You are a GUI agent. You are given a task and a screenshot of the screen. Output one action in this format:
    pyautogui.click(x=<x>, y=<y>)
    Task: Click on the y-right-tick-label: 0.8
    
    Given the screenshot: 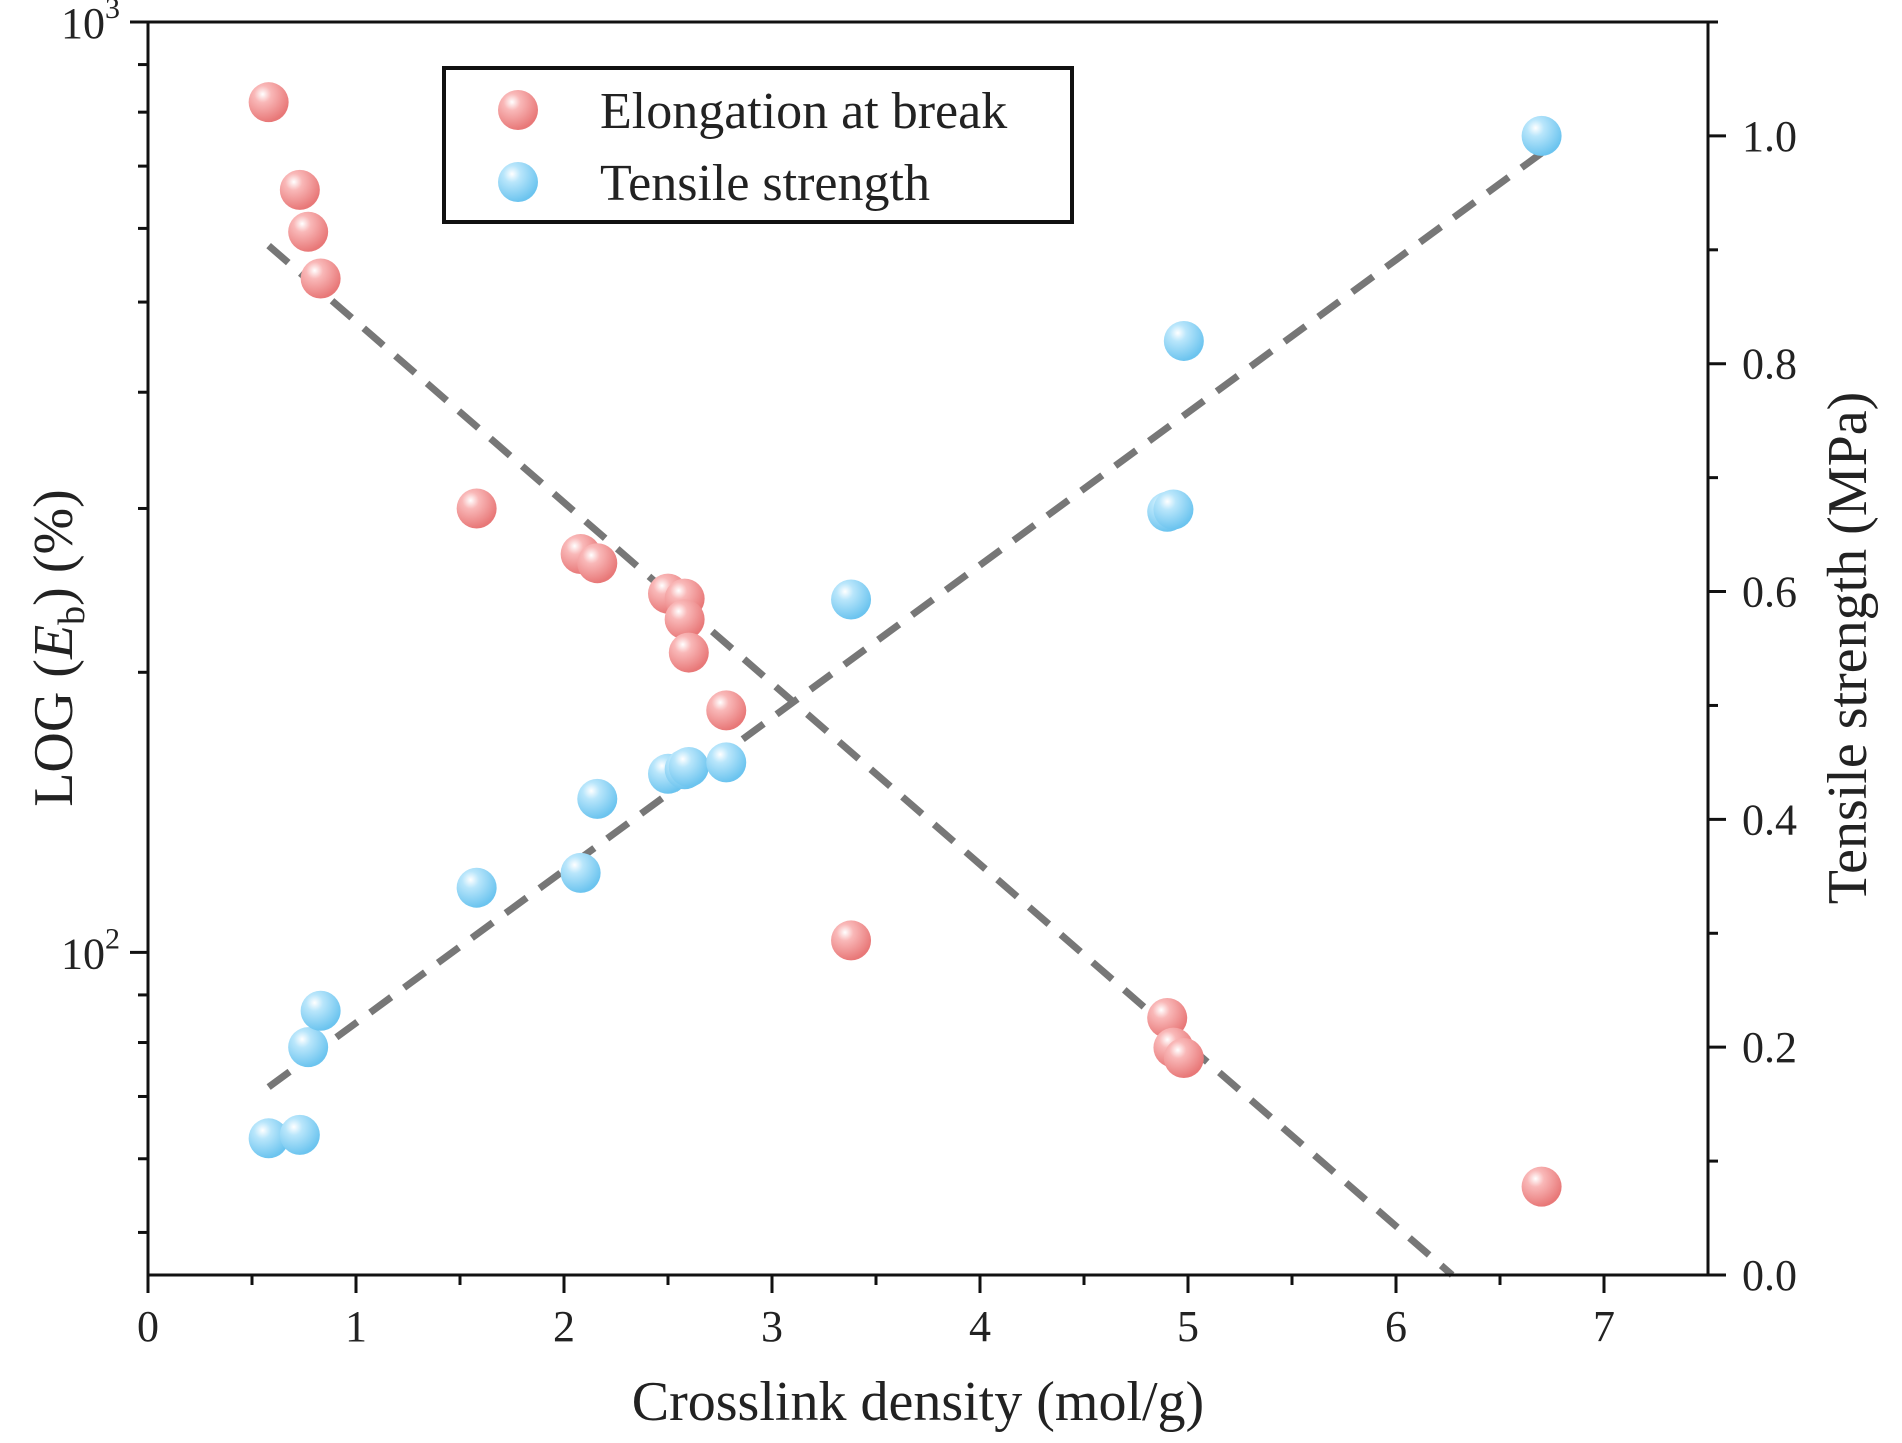 What is the action you would take?
    pyautogui.click(x=1769, y=364)
    